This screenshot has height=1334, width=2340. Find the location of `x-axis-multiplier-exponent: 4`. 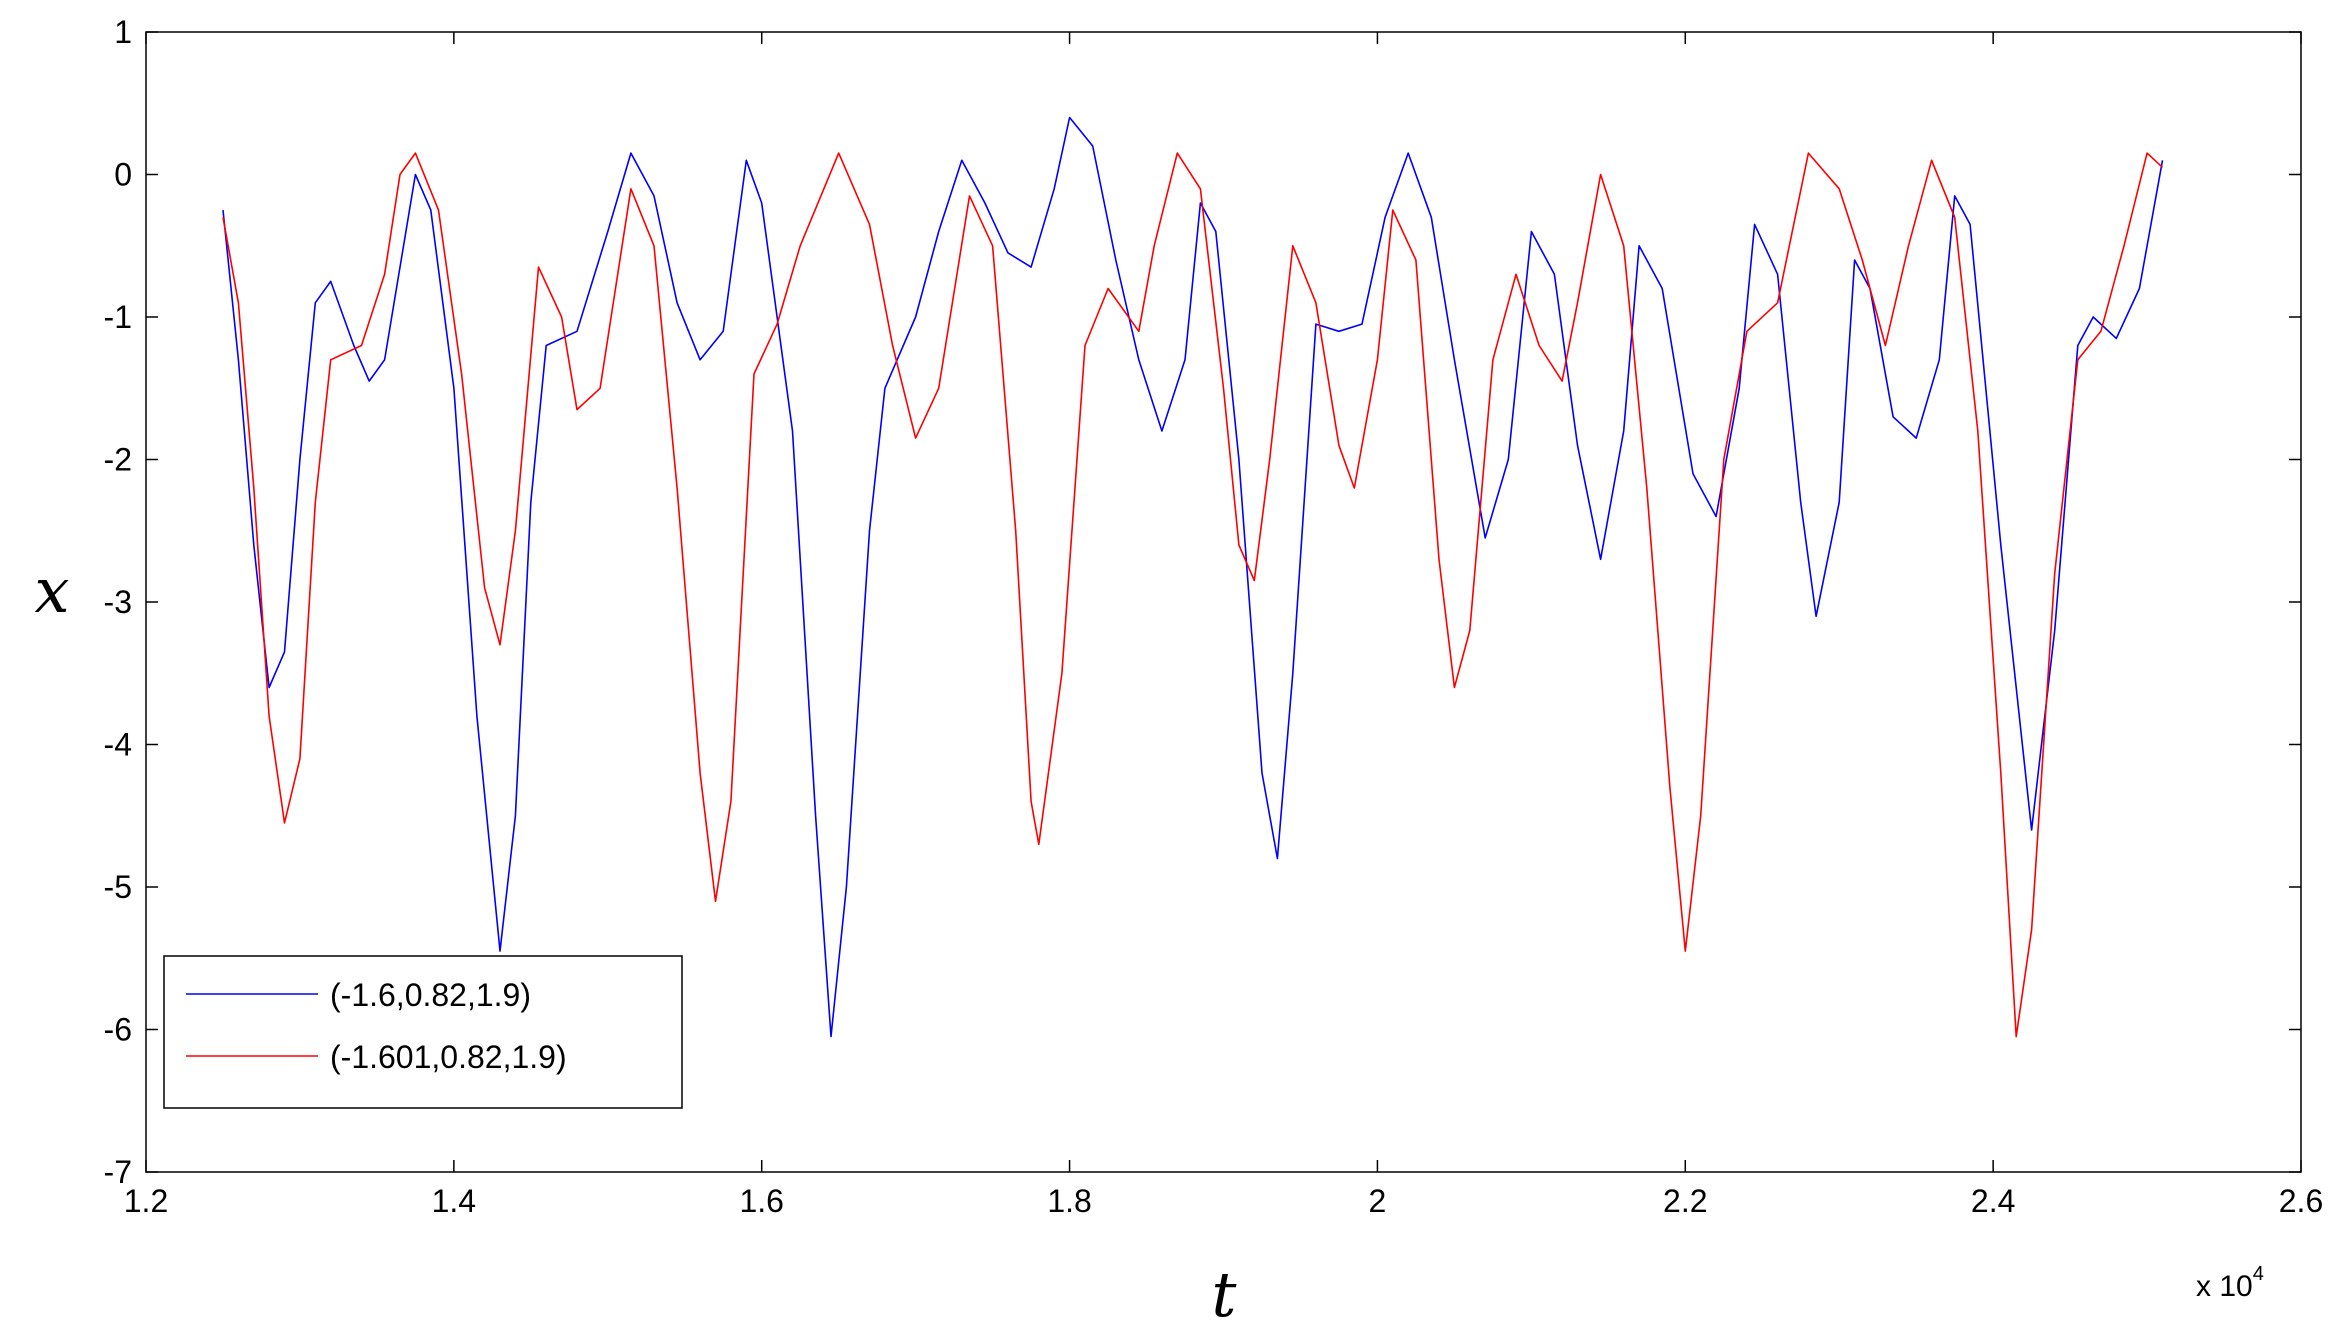

x-axis-multiplier-exponent: 4 is located at coordinates (2258, 1274).